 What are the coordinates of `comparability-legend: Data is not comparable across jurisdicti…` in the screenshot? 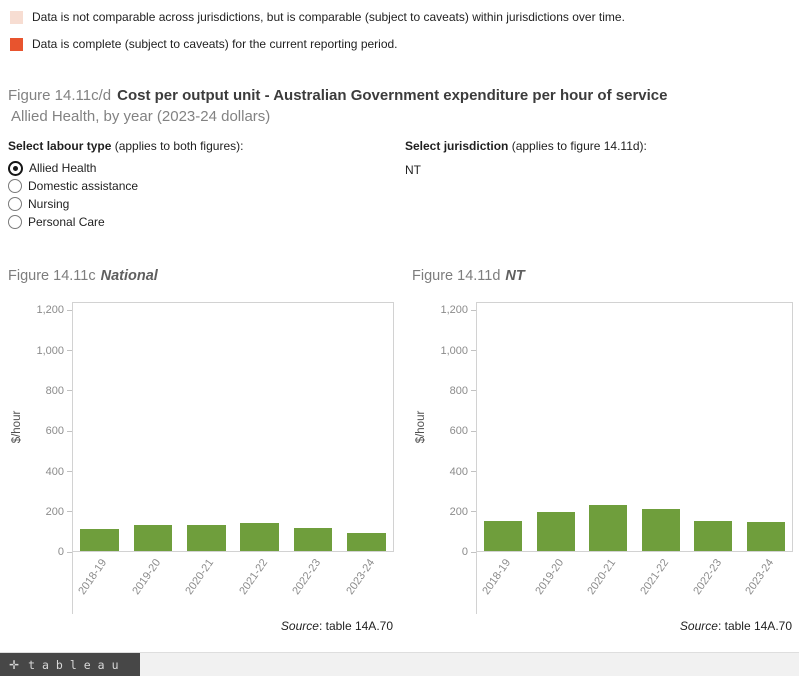 It's located at (317, 37).